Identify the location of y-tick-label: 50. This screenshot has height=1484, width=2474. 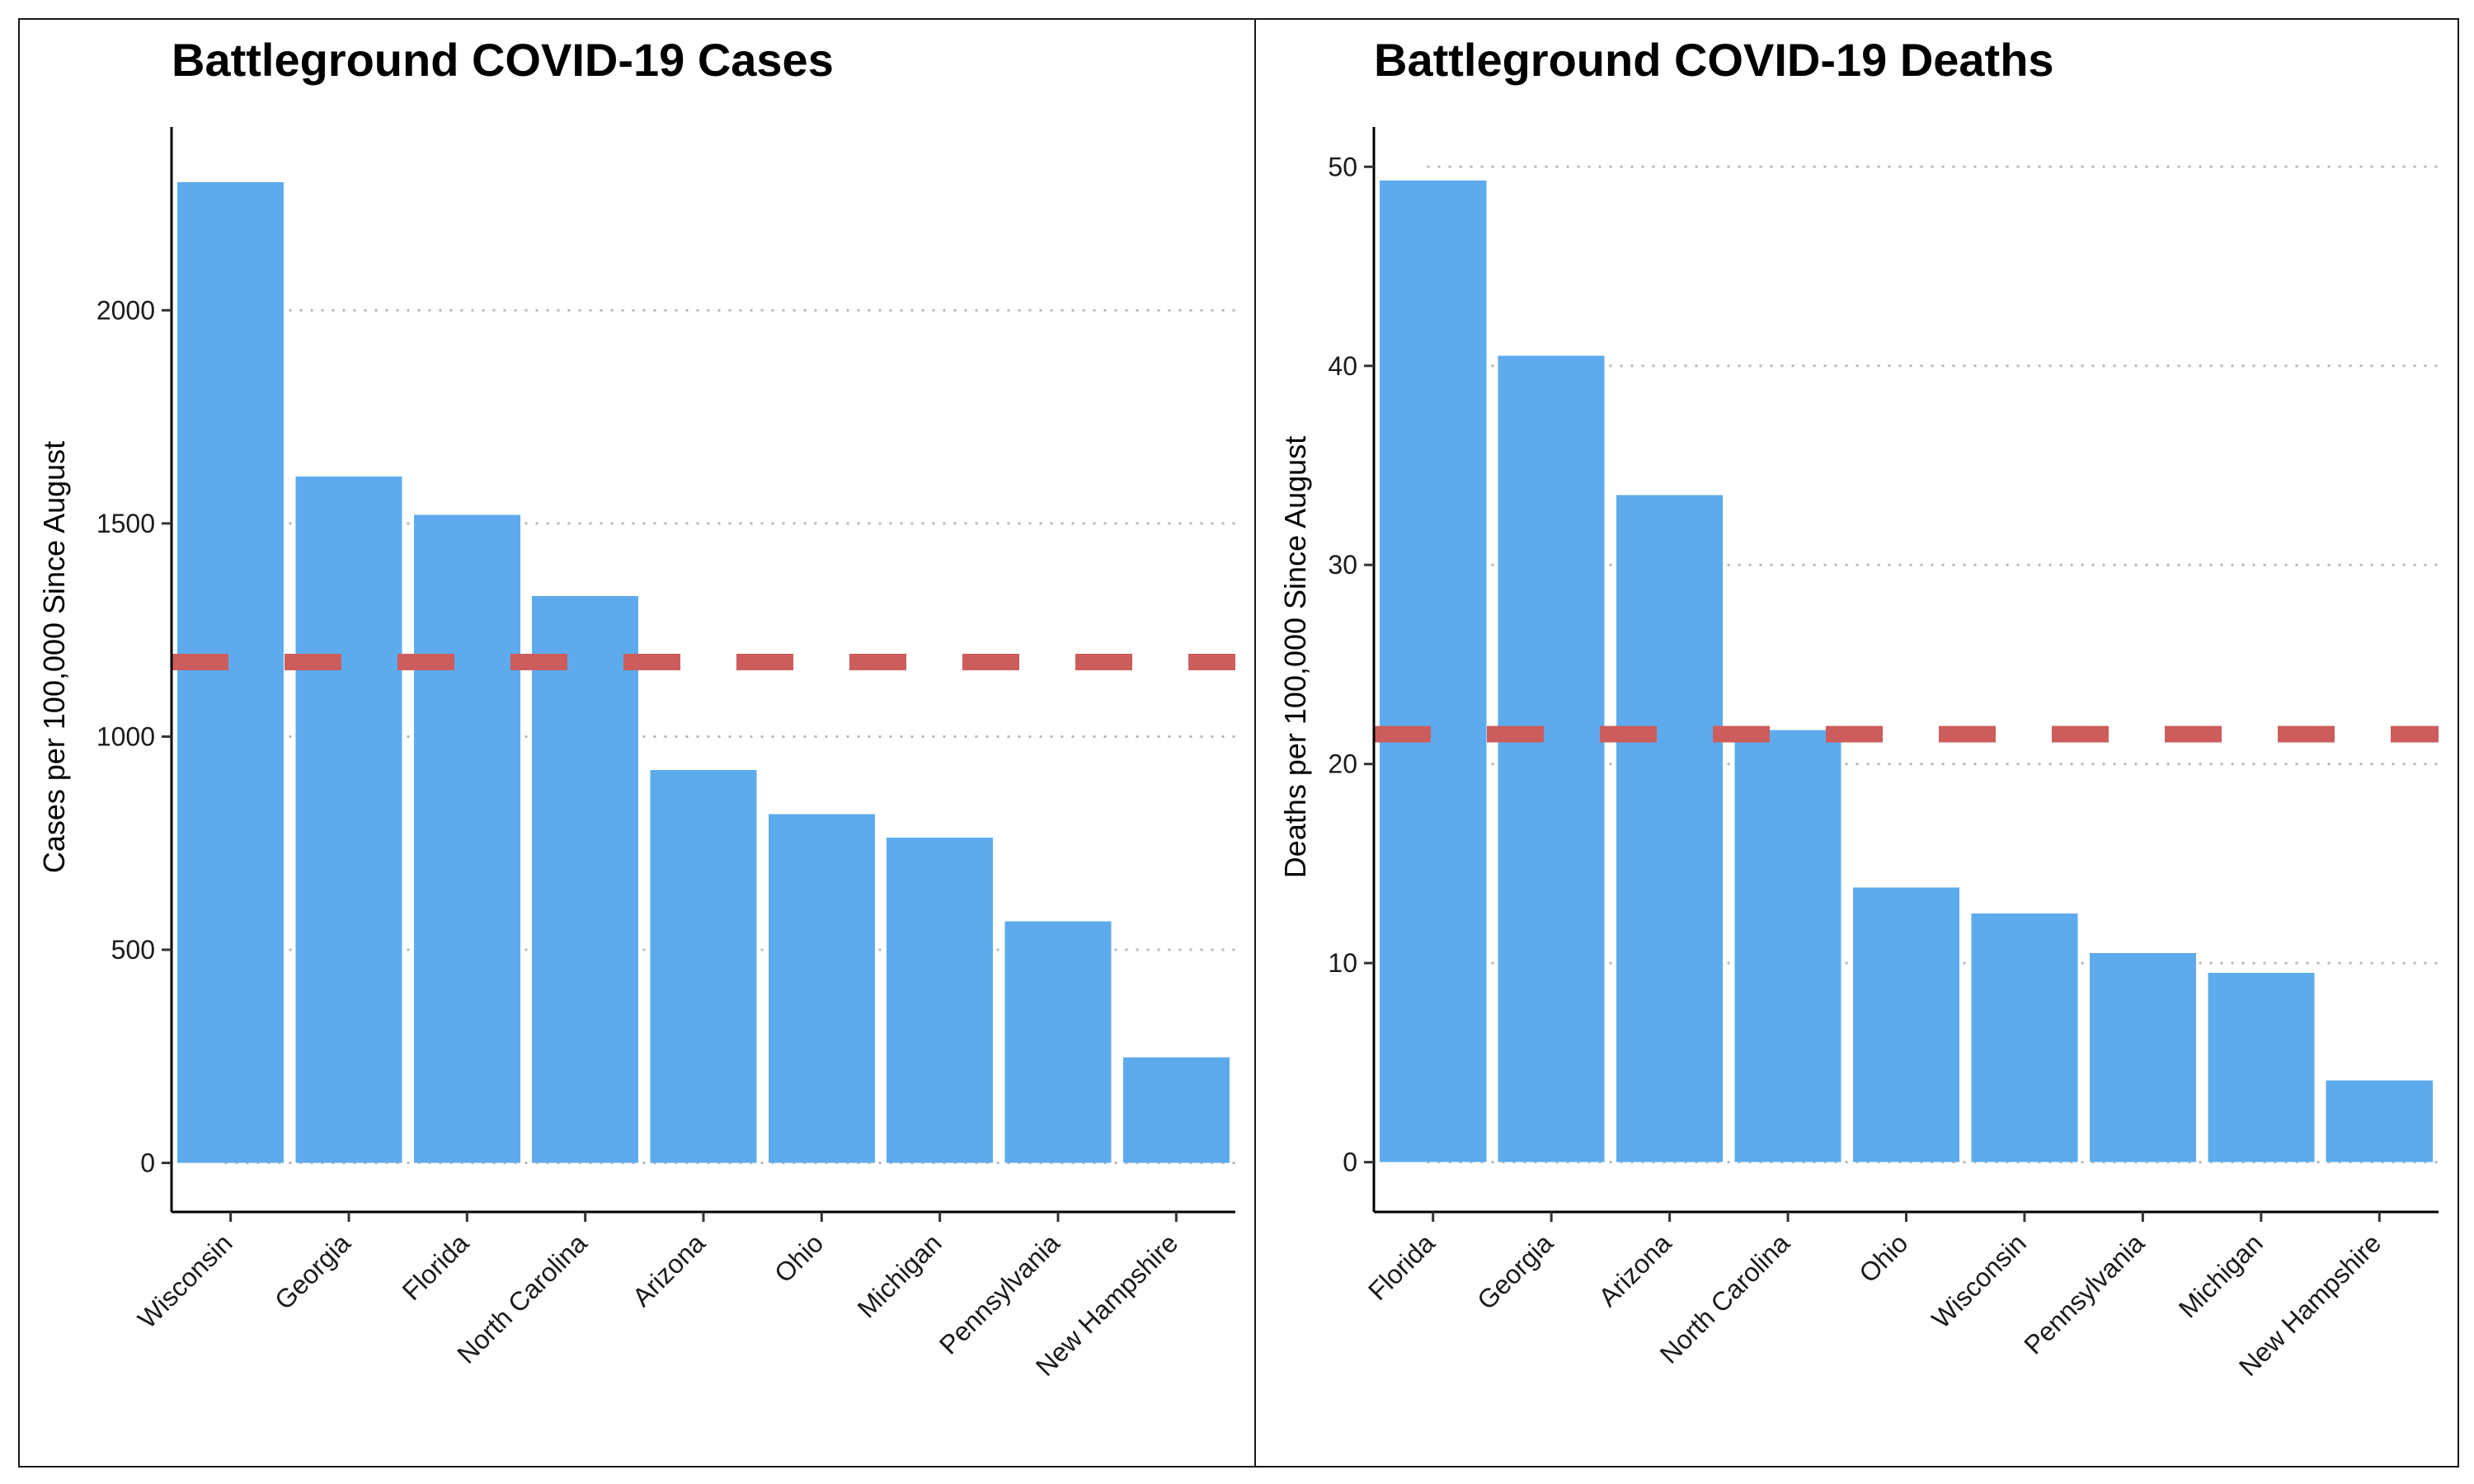
(1342, 166).